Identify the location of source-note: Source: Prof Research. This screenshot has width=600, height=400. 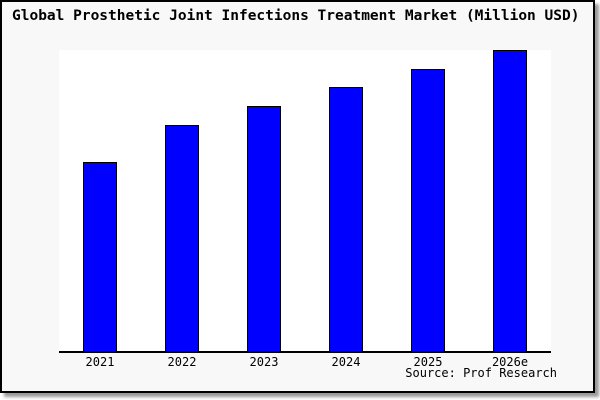
(481, 373).